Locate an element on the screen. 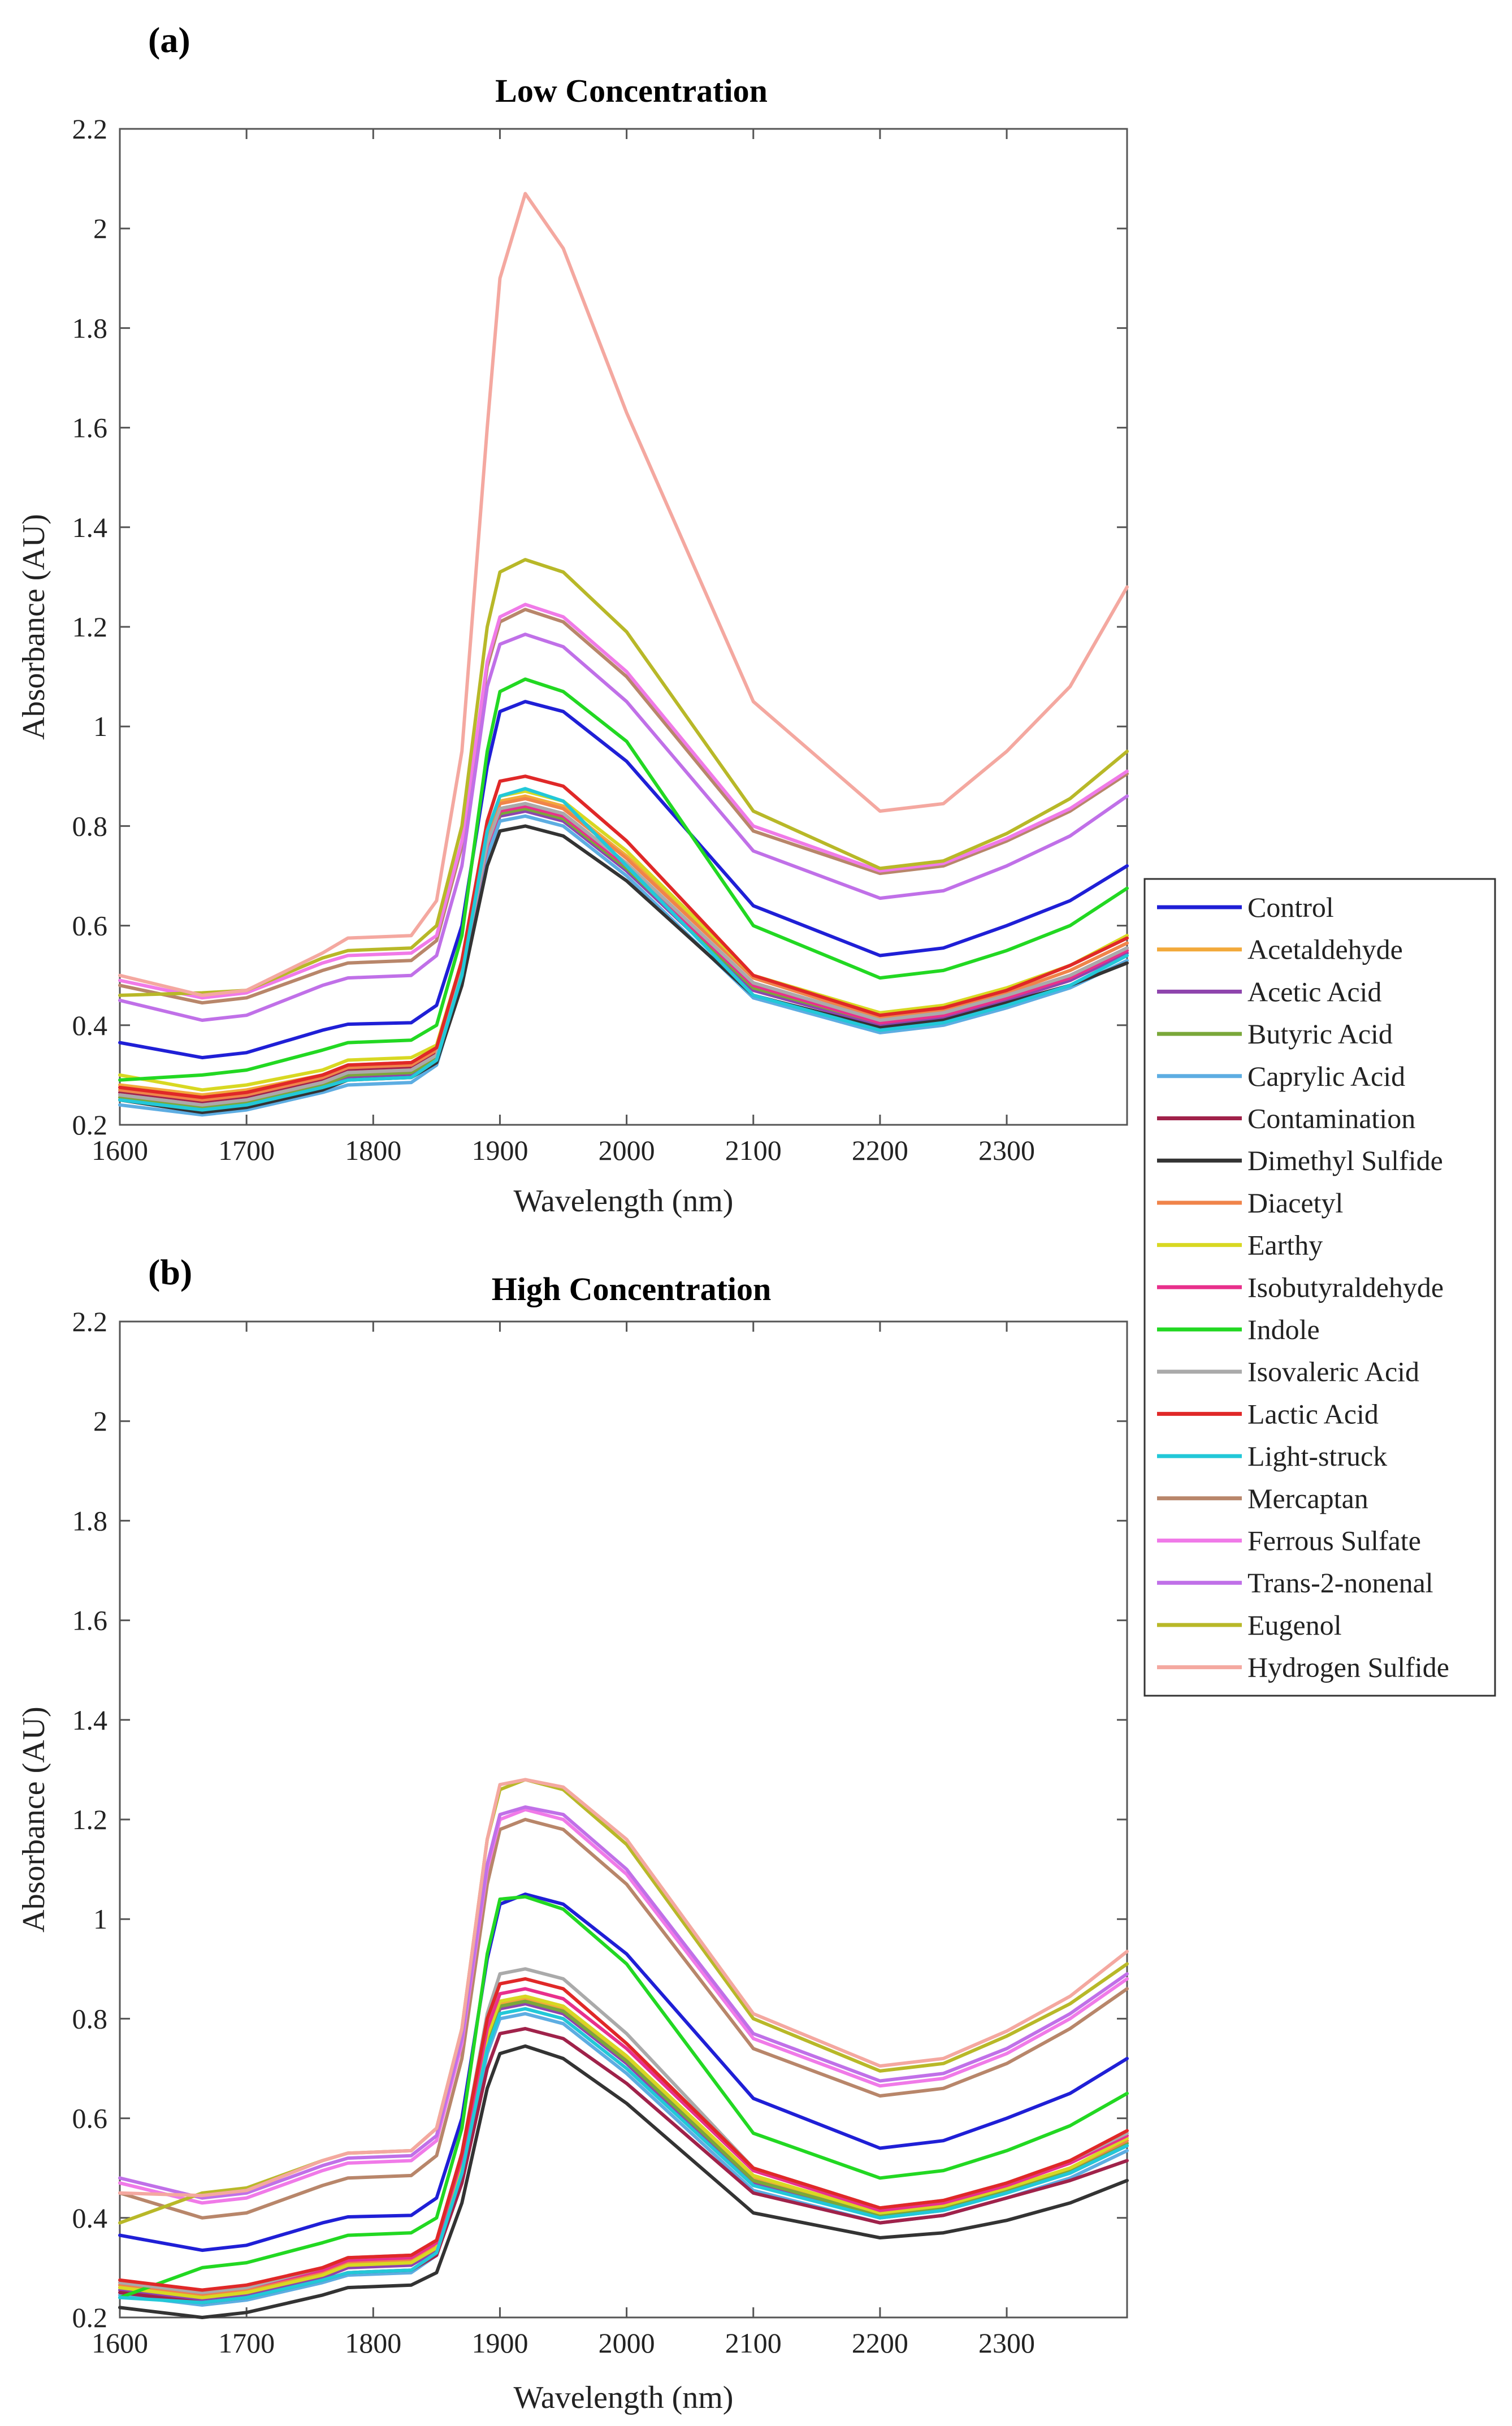 This screenshot has height=2426, width=1512. series-line-trans-2-nonenal-b is located at coordinates (623, 2002).